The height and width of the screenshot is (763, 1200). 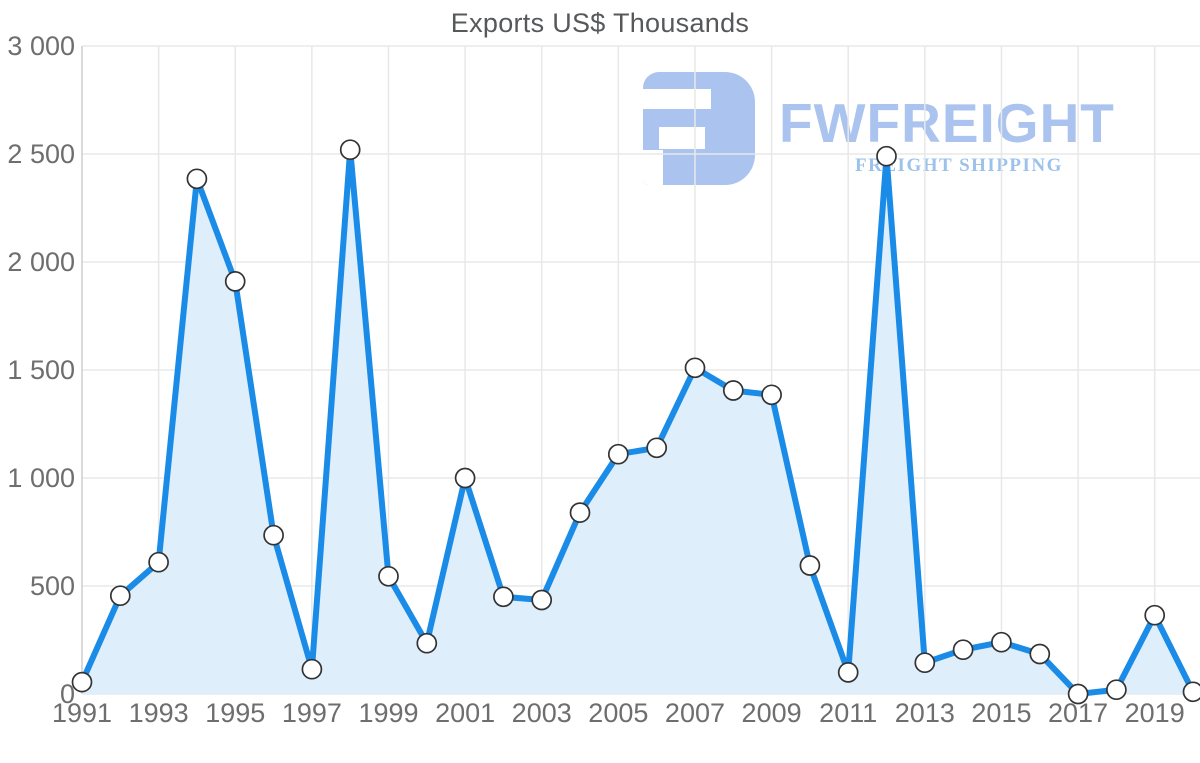 What do you see at coordinates (772, 713) in the screenshot?
I see `x-tick-label: 2009` at bounding box center [772, 713].